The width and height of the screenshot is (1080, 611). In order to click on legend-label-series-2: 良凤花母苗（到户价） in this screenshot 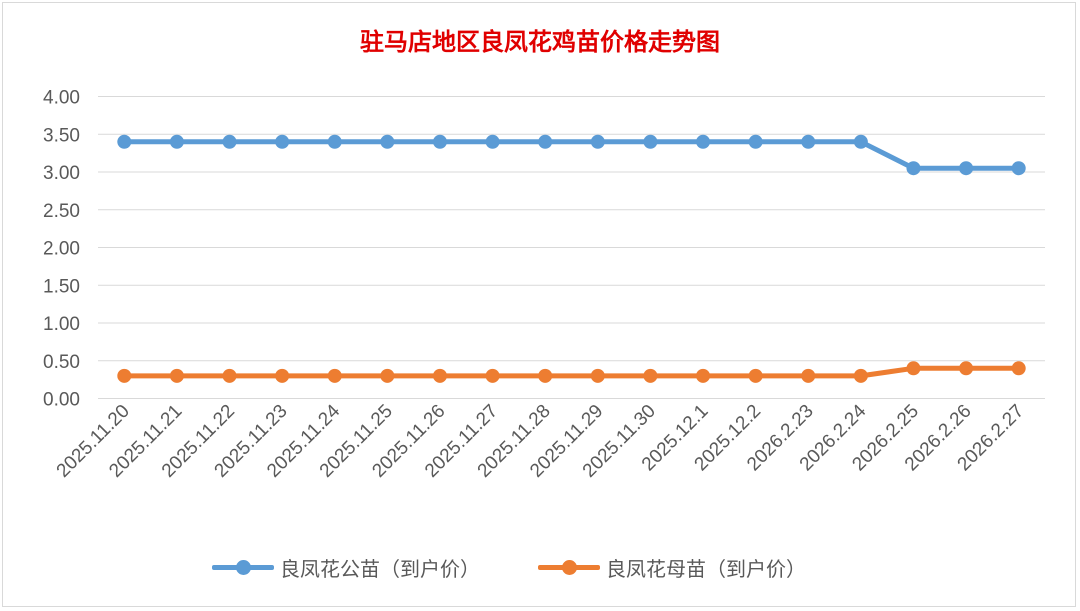, I will do `click(706, 568)`.